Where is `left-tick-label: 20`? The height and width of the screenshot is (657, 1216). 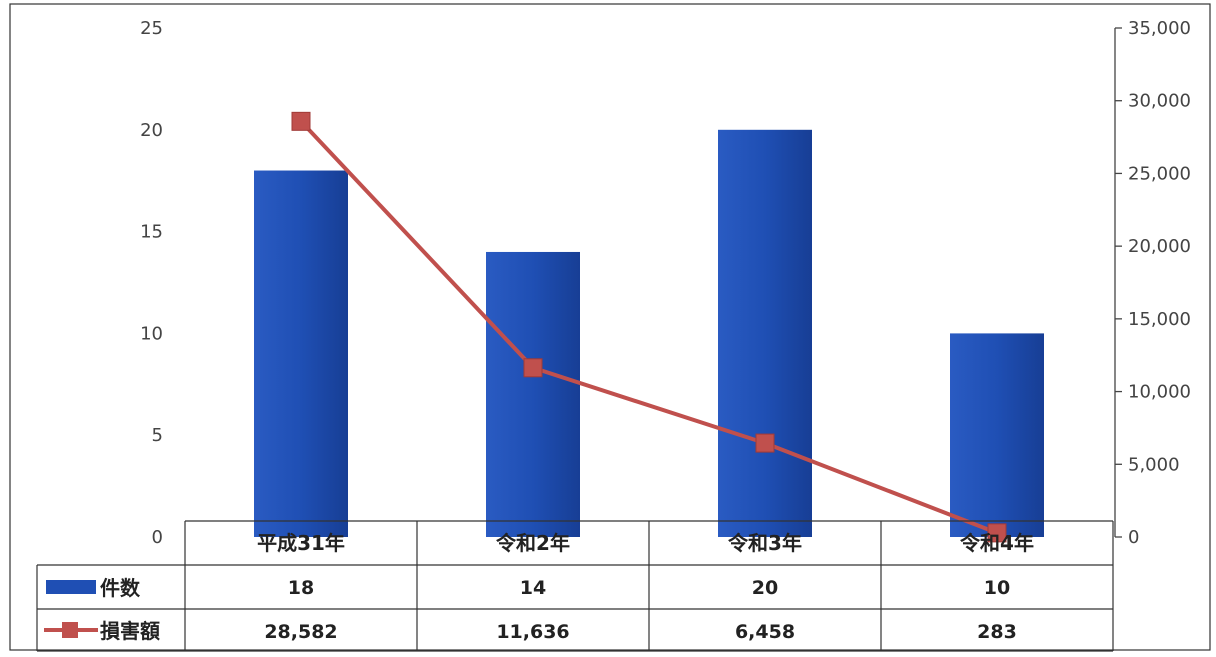 left-tick-label: 20 is located at coordinates (151, 130).